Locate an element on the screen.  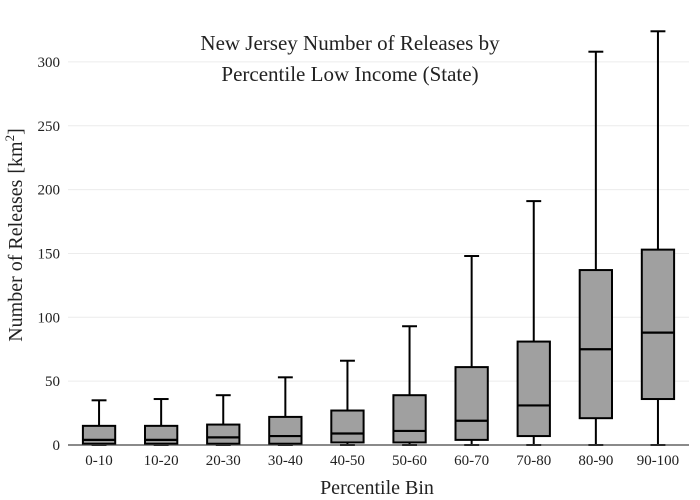
y-tick-label: 0 is located at coordinates (57, 446).